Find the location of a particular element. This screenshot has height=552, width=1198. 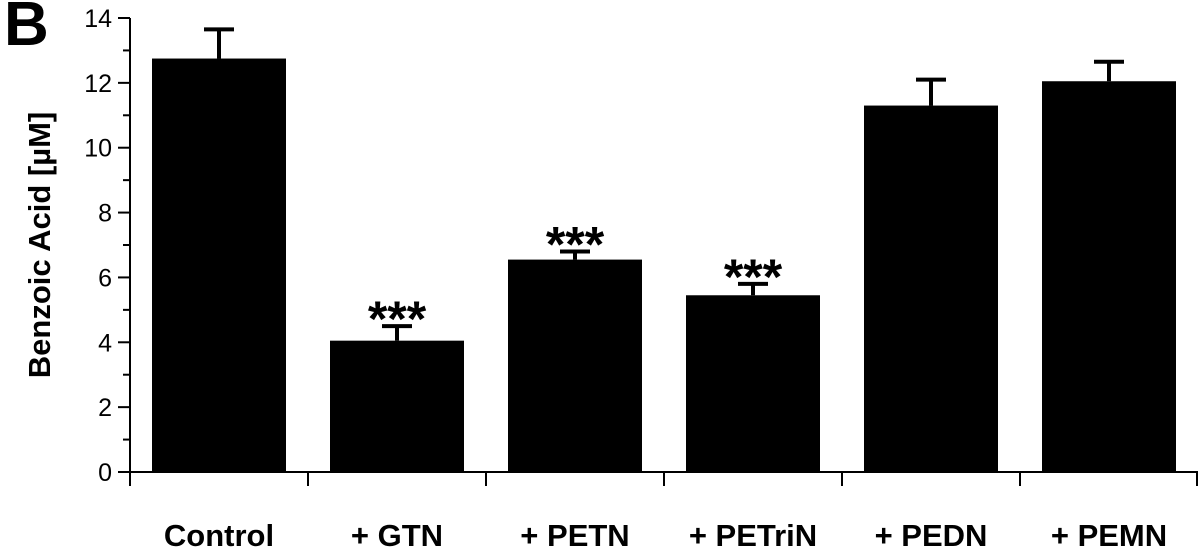

x-tick-labels: Control + GTN + PETN + PETriN + PEDN + PEMN is located at coordinates (665, 535).